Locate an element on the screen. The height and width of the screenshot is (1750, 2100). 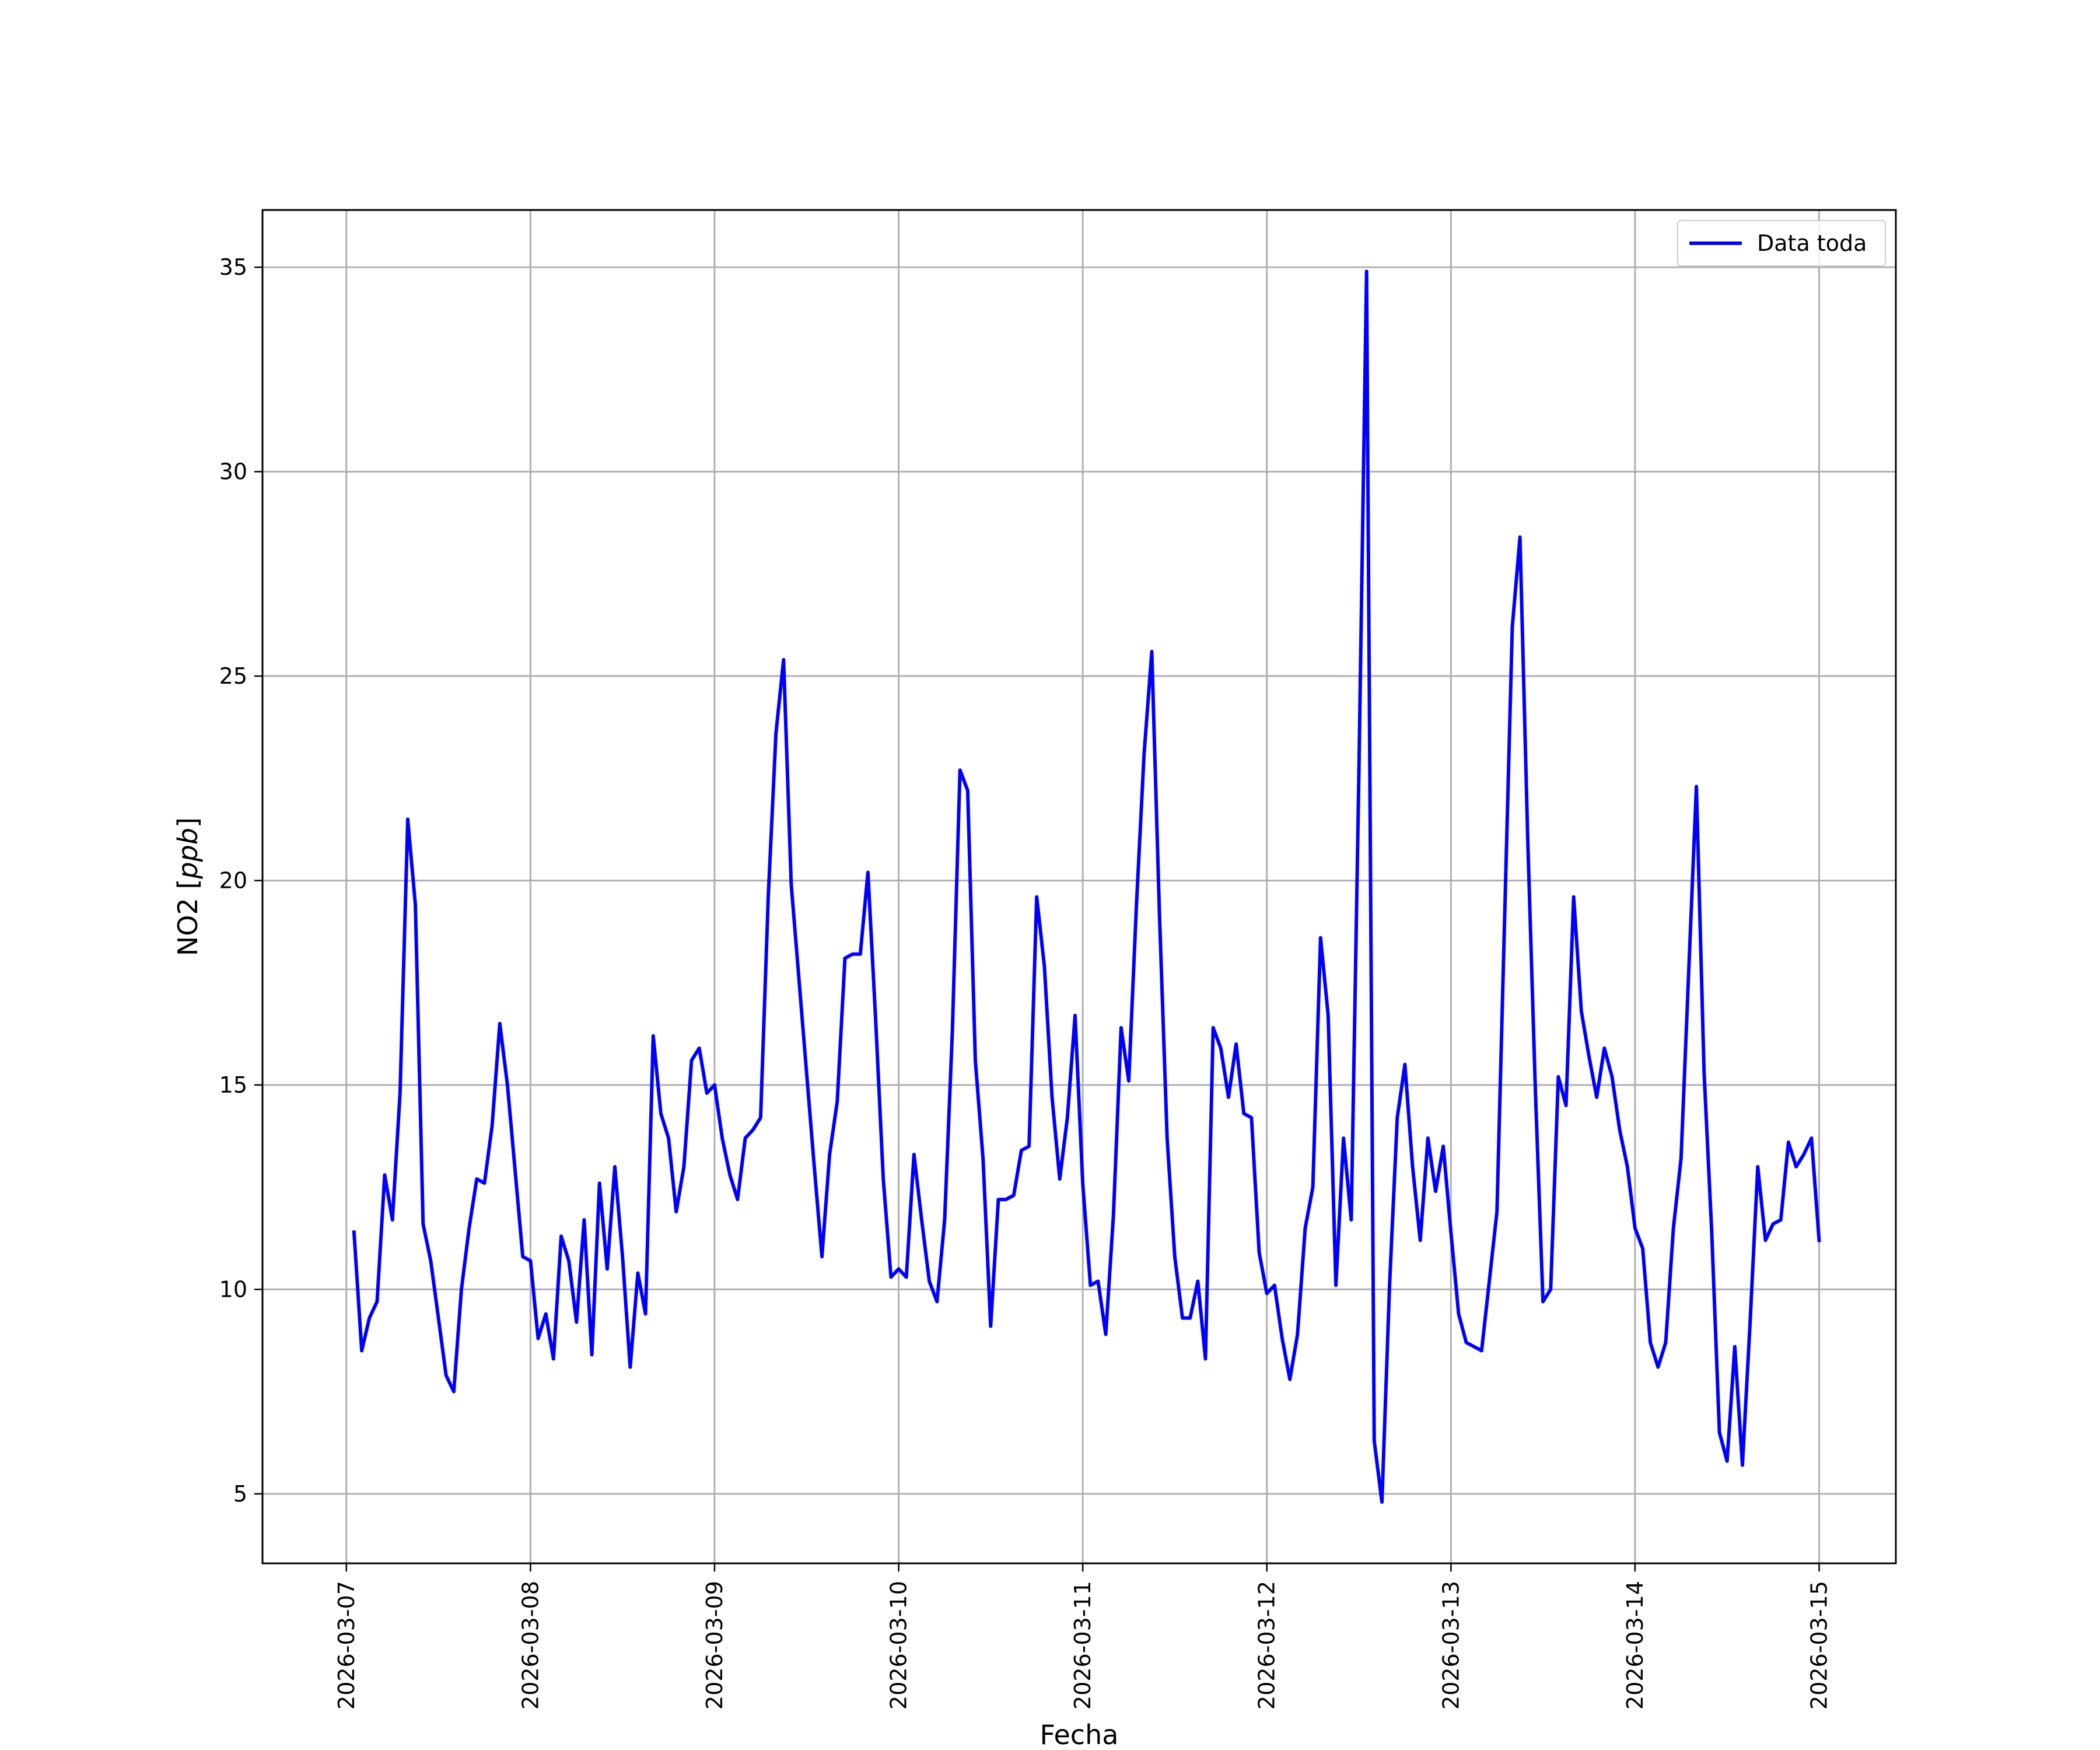
x-tick-label: 2026-03-13 is located at coordinates (1451, 1645).